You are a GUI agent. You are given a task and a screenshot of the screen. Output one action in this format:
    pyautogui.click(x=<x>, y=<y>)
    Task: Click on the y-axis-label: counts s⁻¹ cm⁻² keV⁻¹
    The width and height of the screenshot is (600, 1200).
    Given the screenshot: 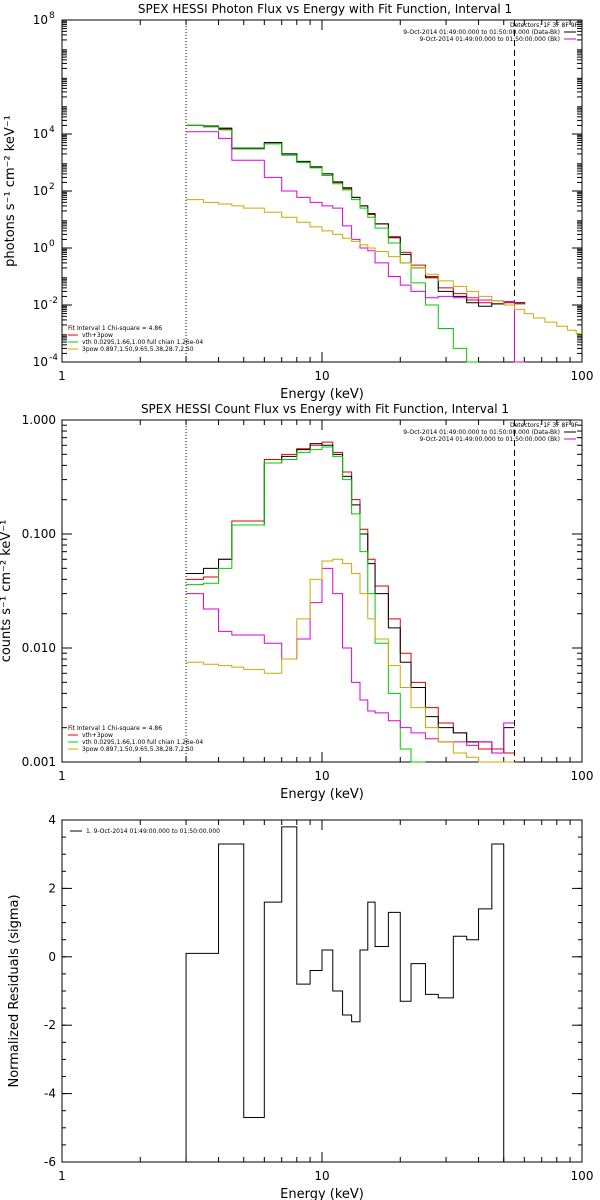 What is the action you would take?
    pyautogui.click(x=7, y=591)
    